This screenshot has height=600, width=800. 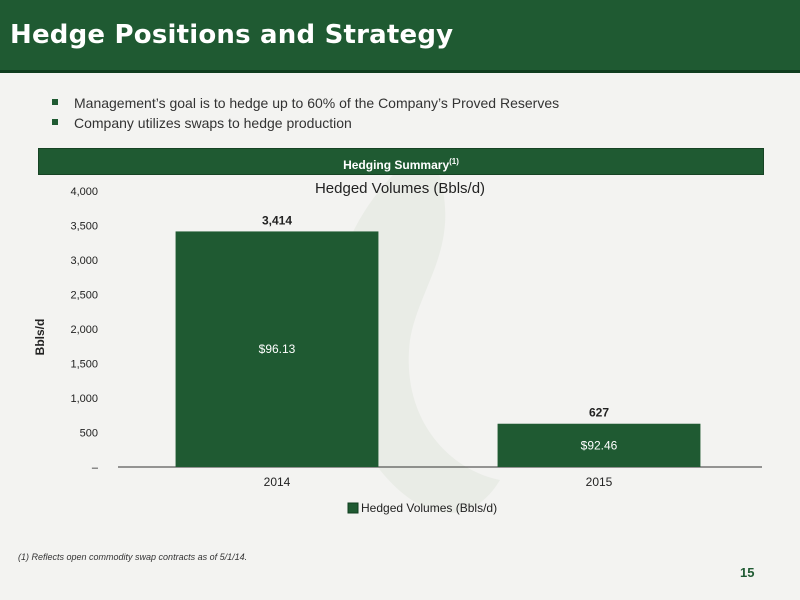 What do you see at coordinates (396, 165) in the screenshot?
I see `hedging-summary-title: Hedging Summary` at bounding box center [396, 165].